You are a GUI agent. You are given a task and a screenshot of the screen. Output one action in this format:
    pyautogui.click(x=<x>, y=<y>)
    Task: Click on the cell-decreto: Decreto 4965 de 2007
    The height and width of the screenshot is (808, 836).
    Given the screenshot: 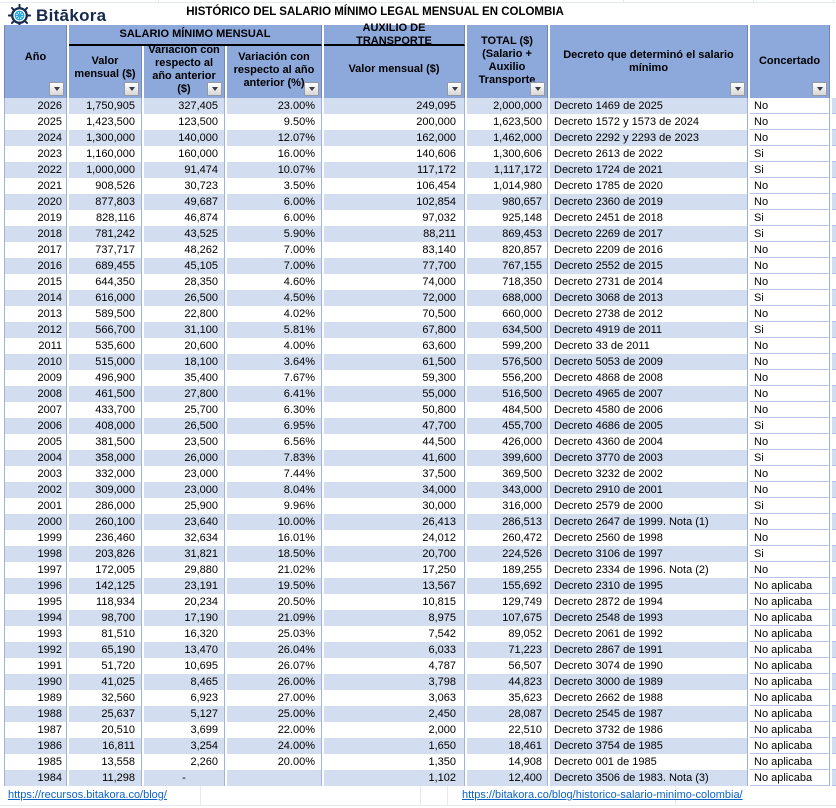 What is the action you would take?
    pyautogui.click(x=649, y=394)
    